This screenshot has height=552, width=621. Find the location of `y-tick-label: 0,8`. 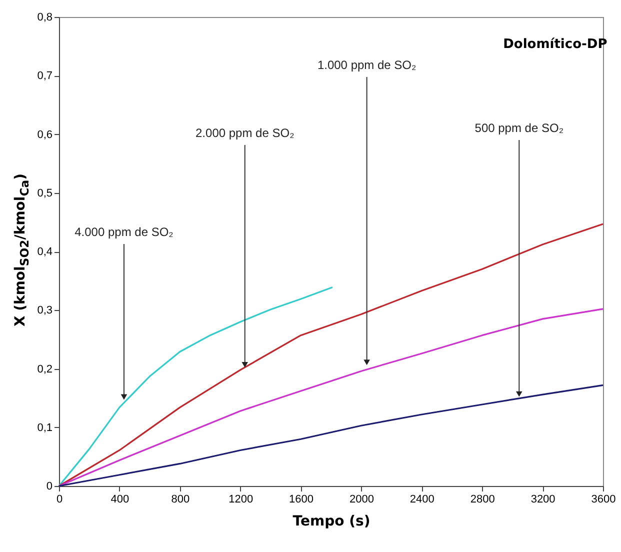

y-tick-label: 0,8 is located at coordinates (44, 18).